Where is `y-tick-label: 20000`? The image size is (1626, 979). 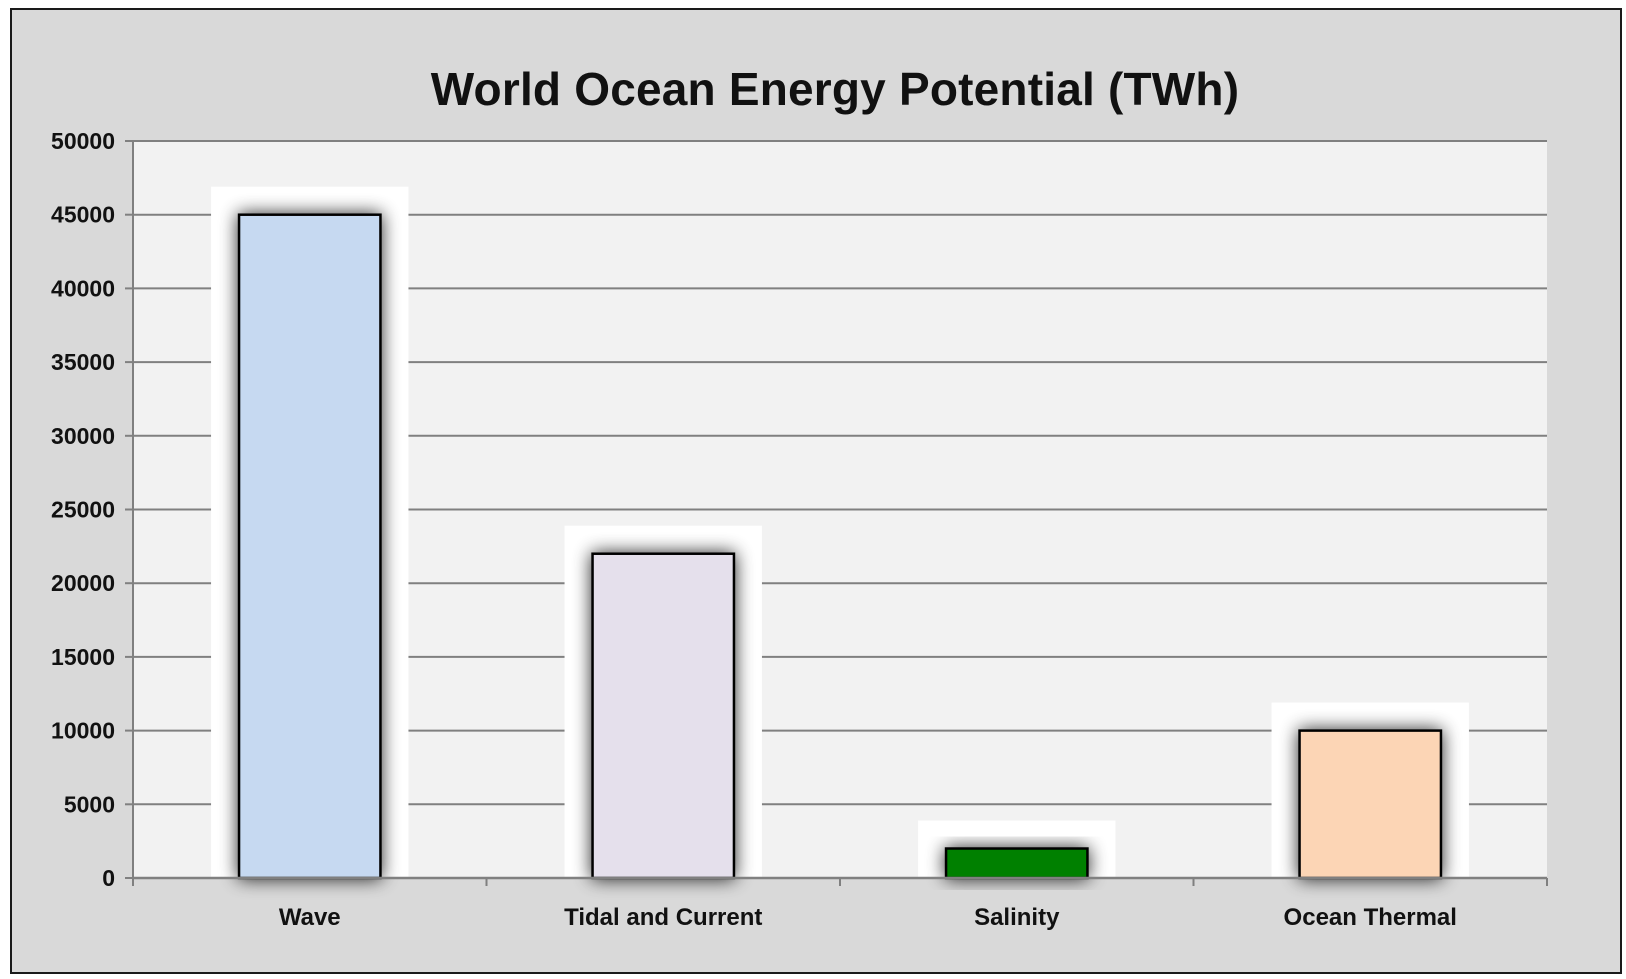
y-tick-label: 20000 is located at coordinates (83, 583).